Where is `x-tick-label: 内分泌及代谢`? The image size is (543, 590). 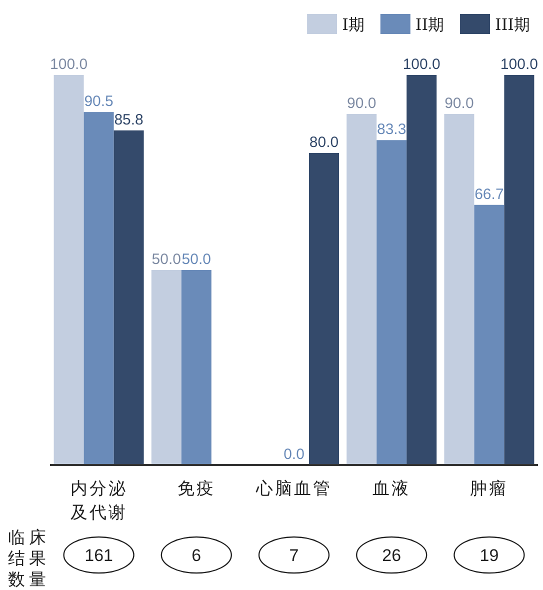
x-tick-label: 内分泌及代谢 is located at coordinates (99, 501).